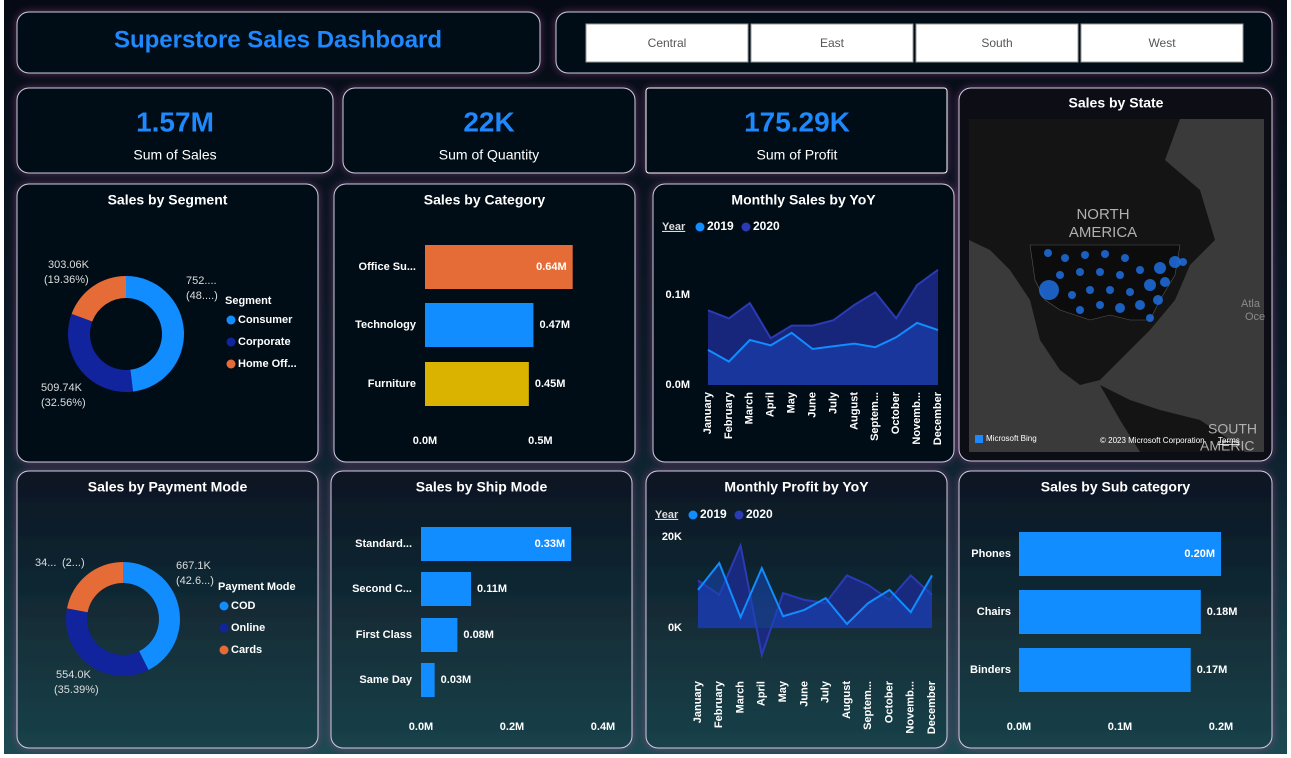  Describe the element at coordinates (762, 693) in the screenshot. I see `x-tick-label: April` at that location.